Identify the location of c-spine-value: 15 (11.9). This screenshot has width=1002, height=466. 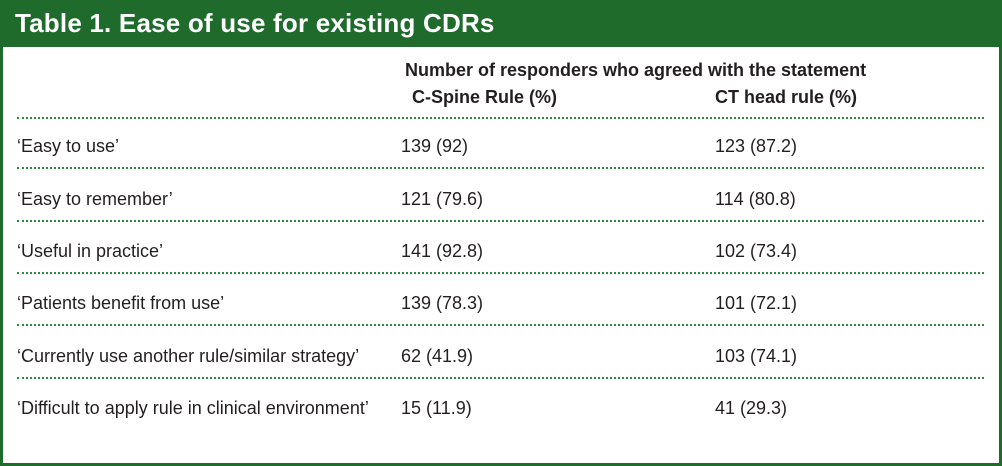
(436, 408).